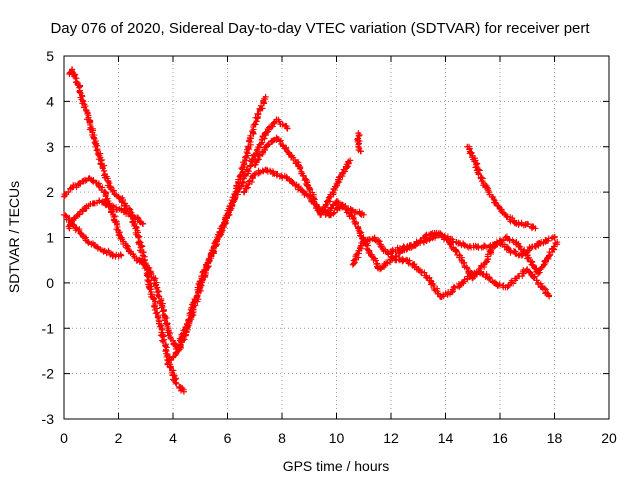 Image resolution: width=640 pixels, height=480 pixels. What do you see at coordinates (282, 438) in the screenshot?
I see `x-tick-label: 8` at bounding box center [282, 438].